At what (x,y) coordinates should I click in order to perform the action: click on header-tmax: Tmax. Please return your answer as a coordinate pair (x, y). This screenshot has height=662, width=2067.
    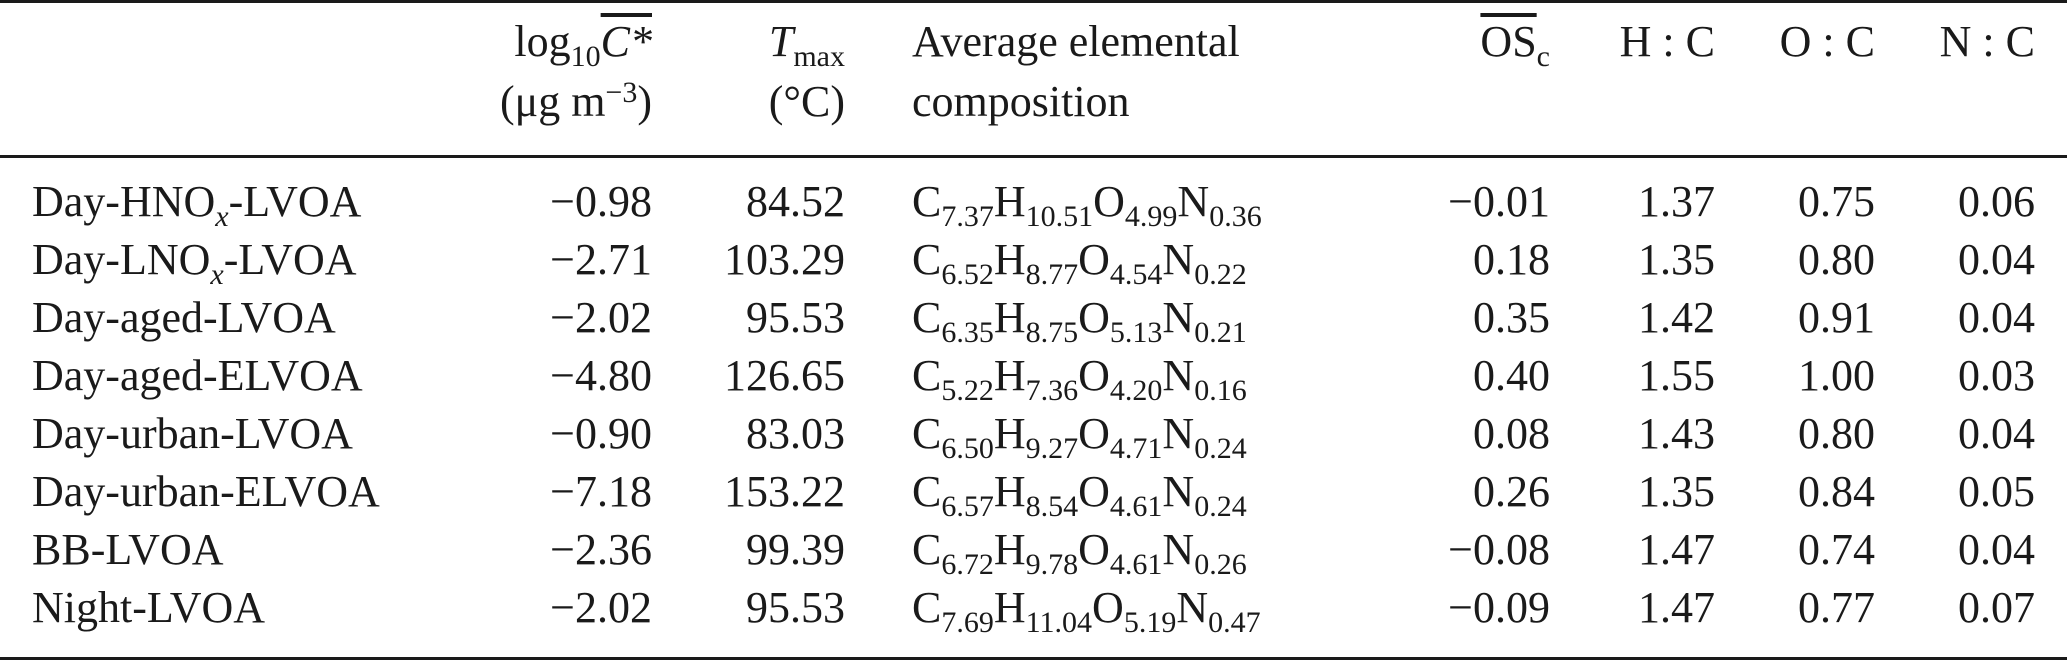
    Looking at the image, I should click on (806, 45).